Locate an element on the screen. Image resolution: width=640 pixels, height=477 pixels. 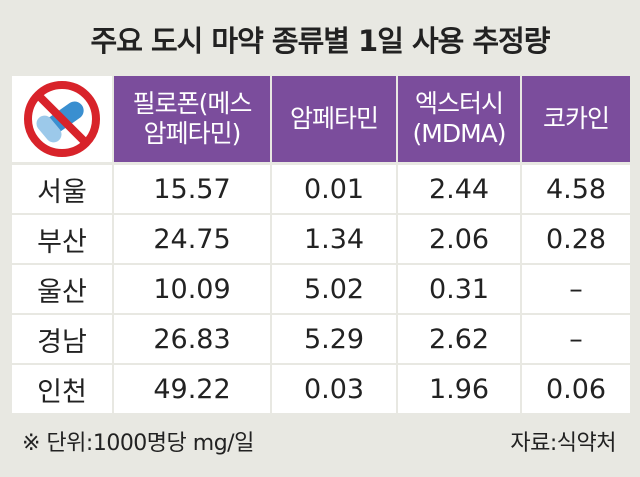
cell-value: 0.01 is located at coordinates (334, 189).